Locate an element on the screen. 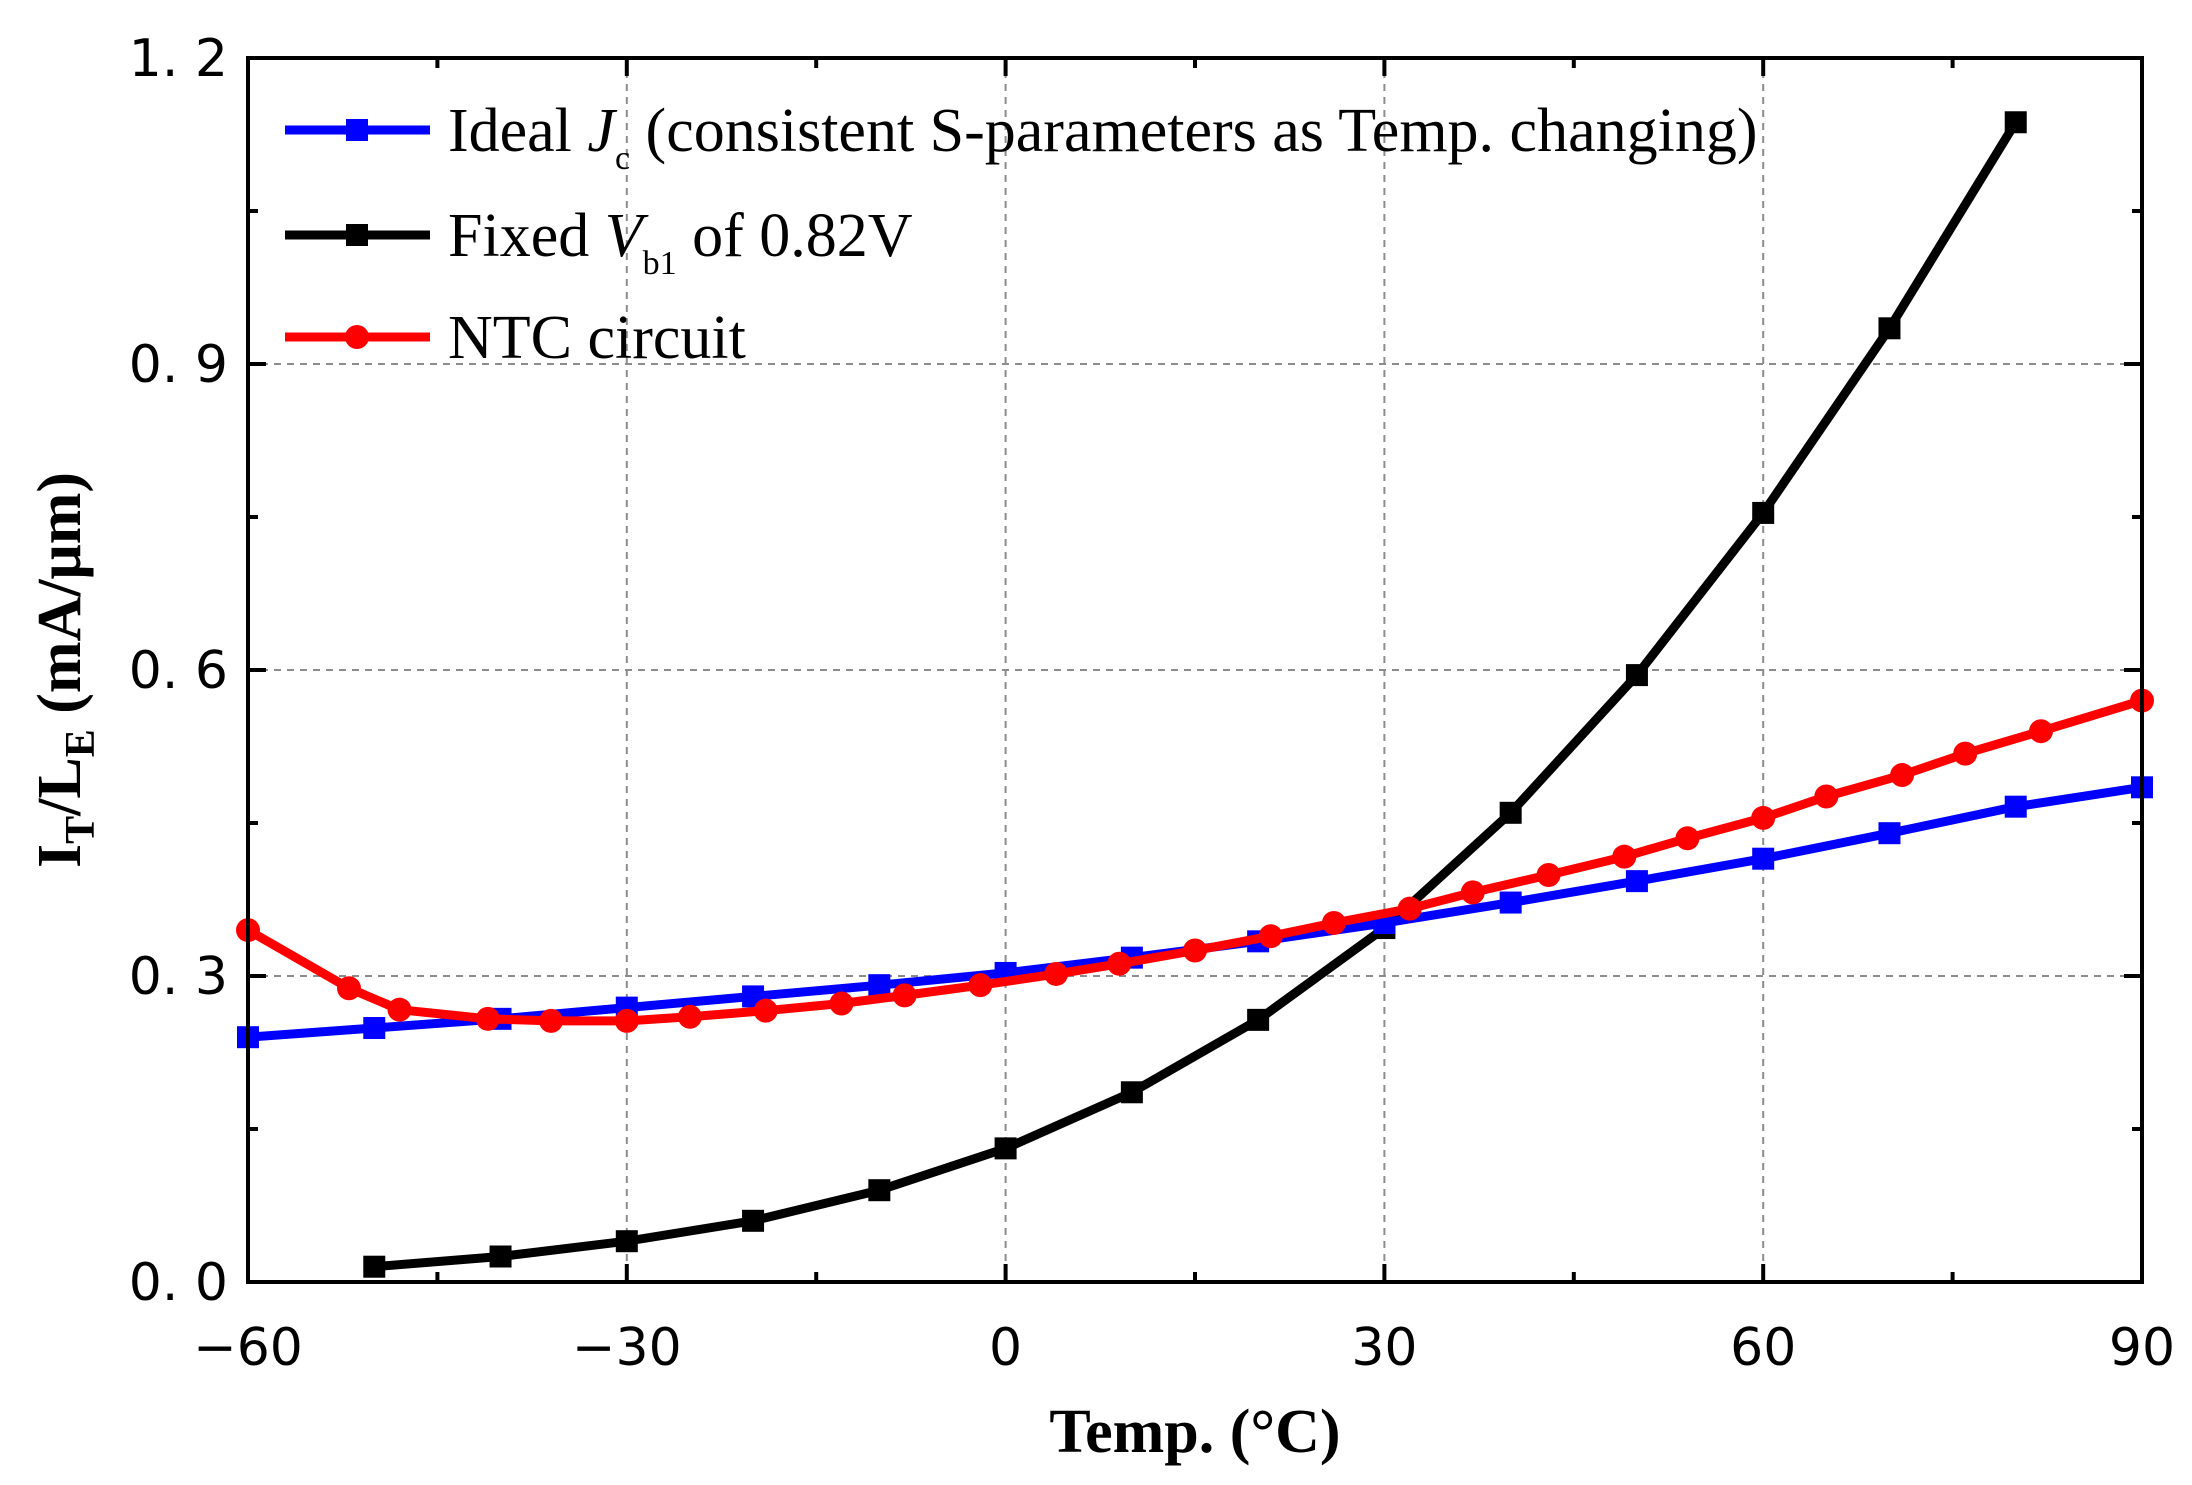  x-tick-label: 90 is located at coordinates (2142, 1348).